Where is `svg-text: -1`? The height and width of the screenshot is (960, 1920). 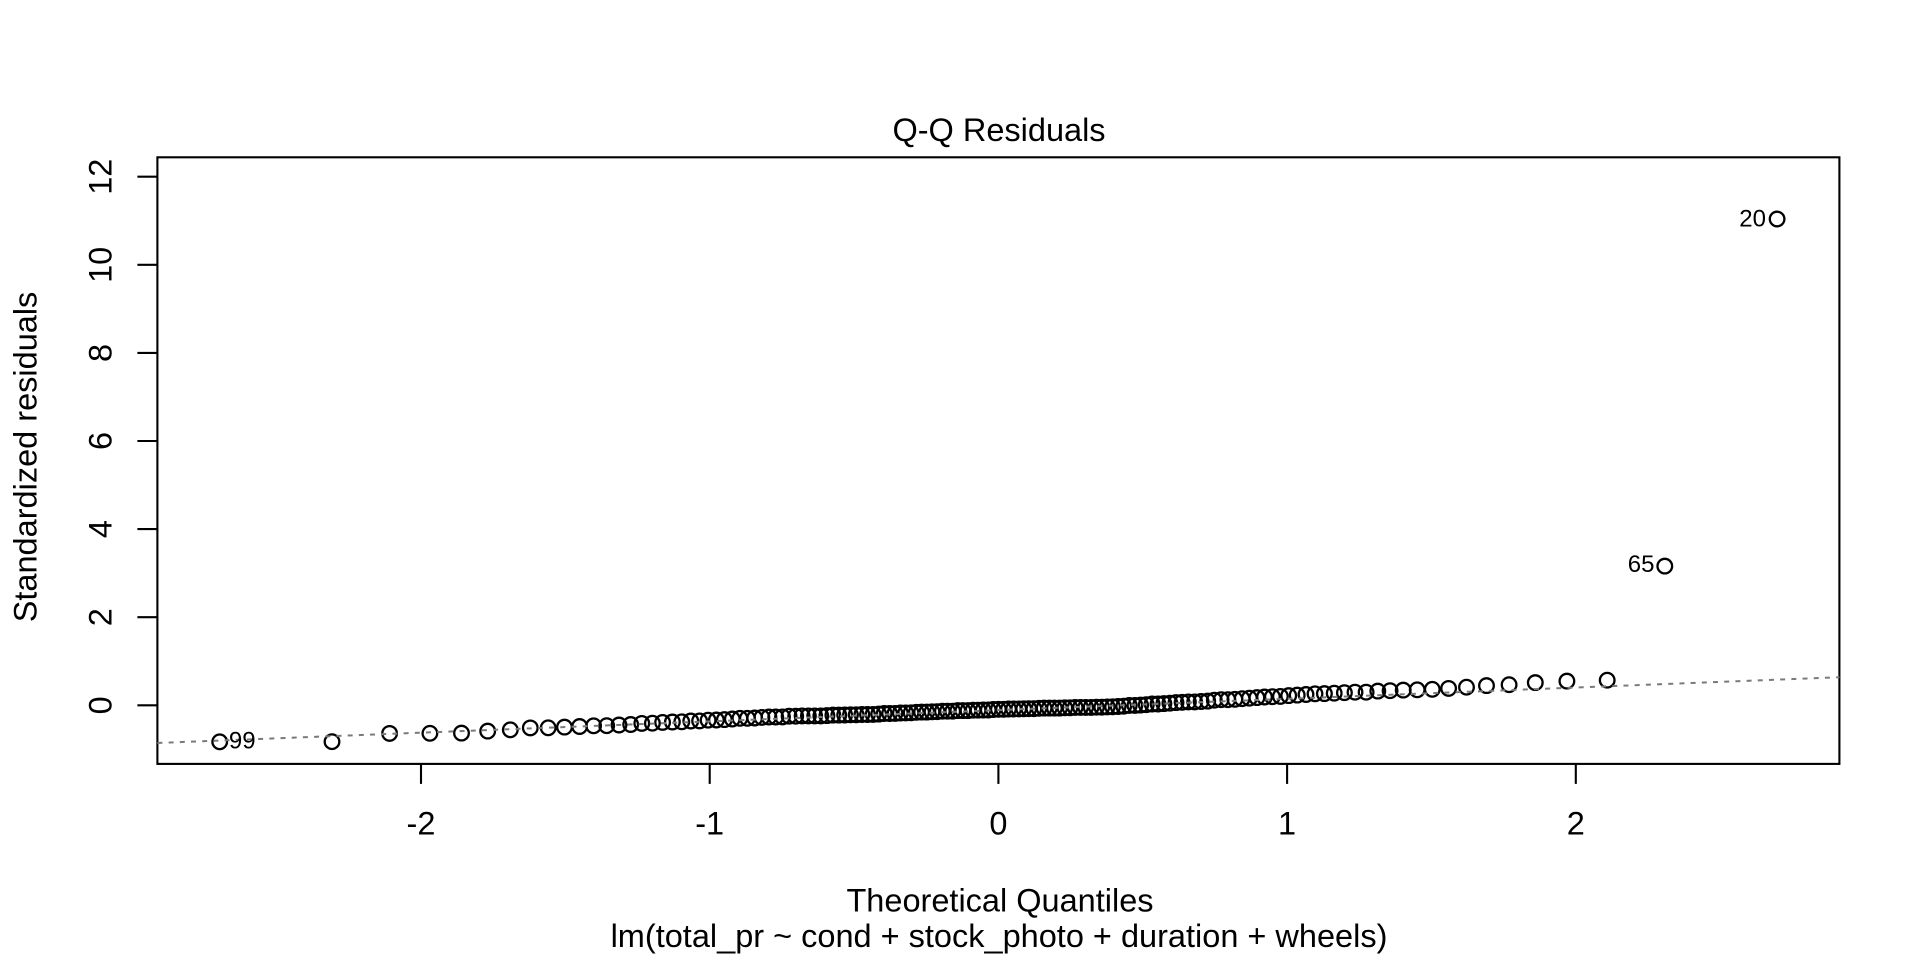 svg-text: -1 is located at coordinates (709, 824).